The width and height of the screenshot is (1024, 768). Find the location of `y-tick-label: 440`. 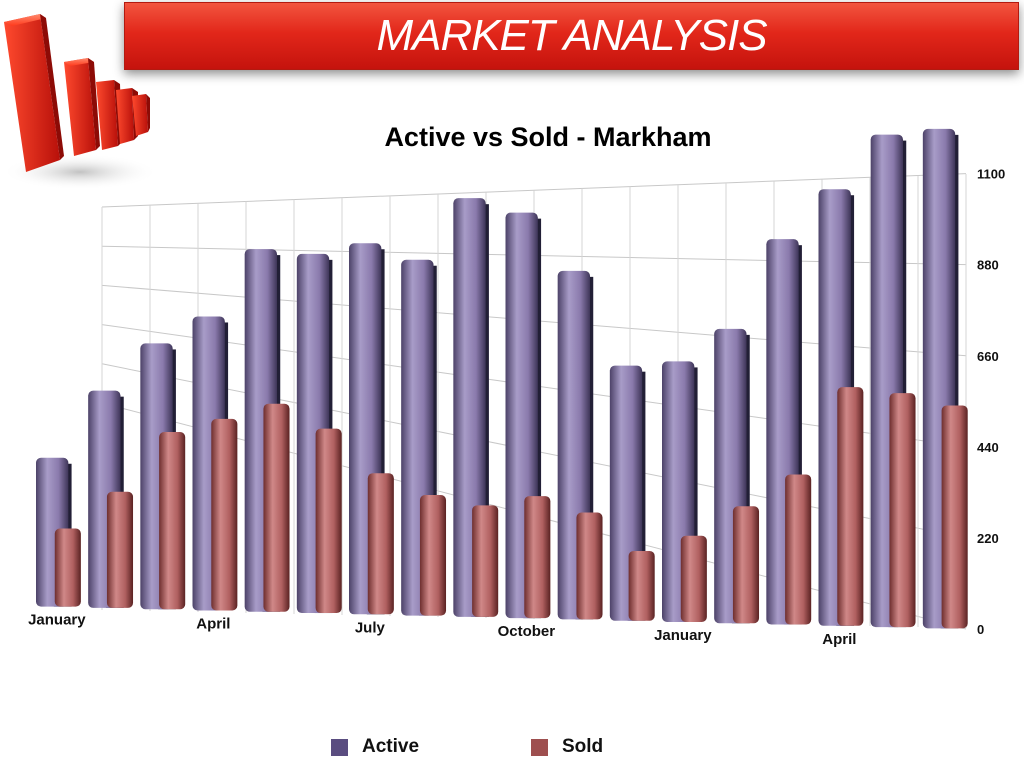

y-tick-label: 440 is located at coordinates (988, 447).